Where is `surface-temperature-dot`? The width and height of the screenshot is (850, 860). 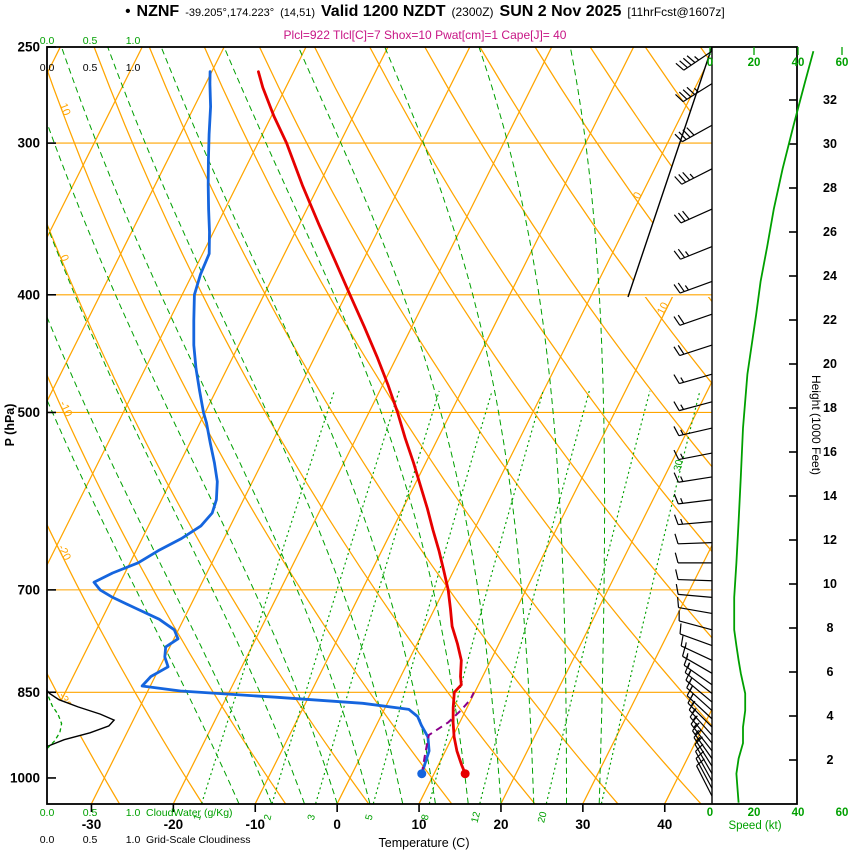 surface-temperature-dot is located at coordinates (465, 774).